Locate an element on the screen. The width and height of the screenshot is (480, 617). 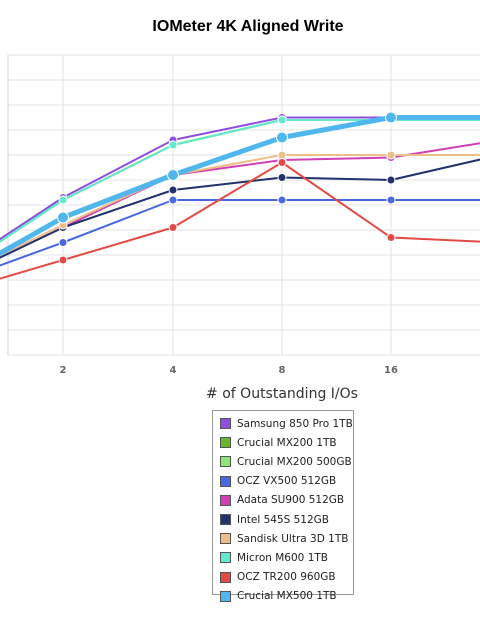
legend-item: Intel 545S 512GB is located at coordinates (283, 519).